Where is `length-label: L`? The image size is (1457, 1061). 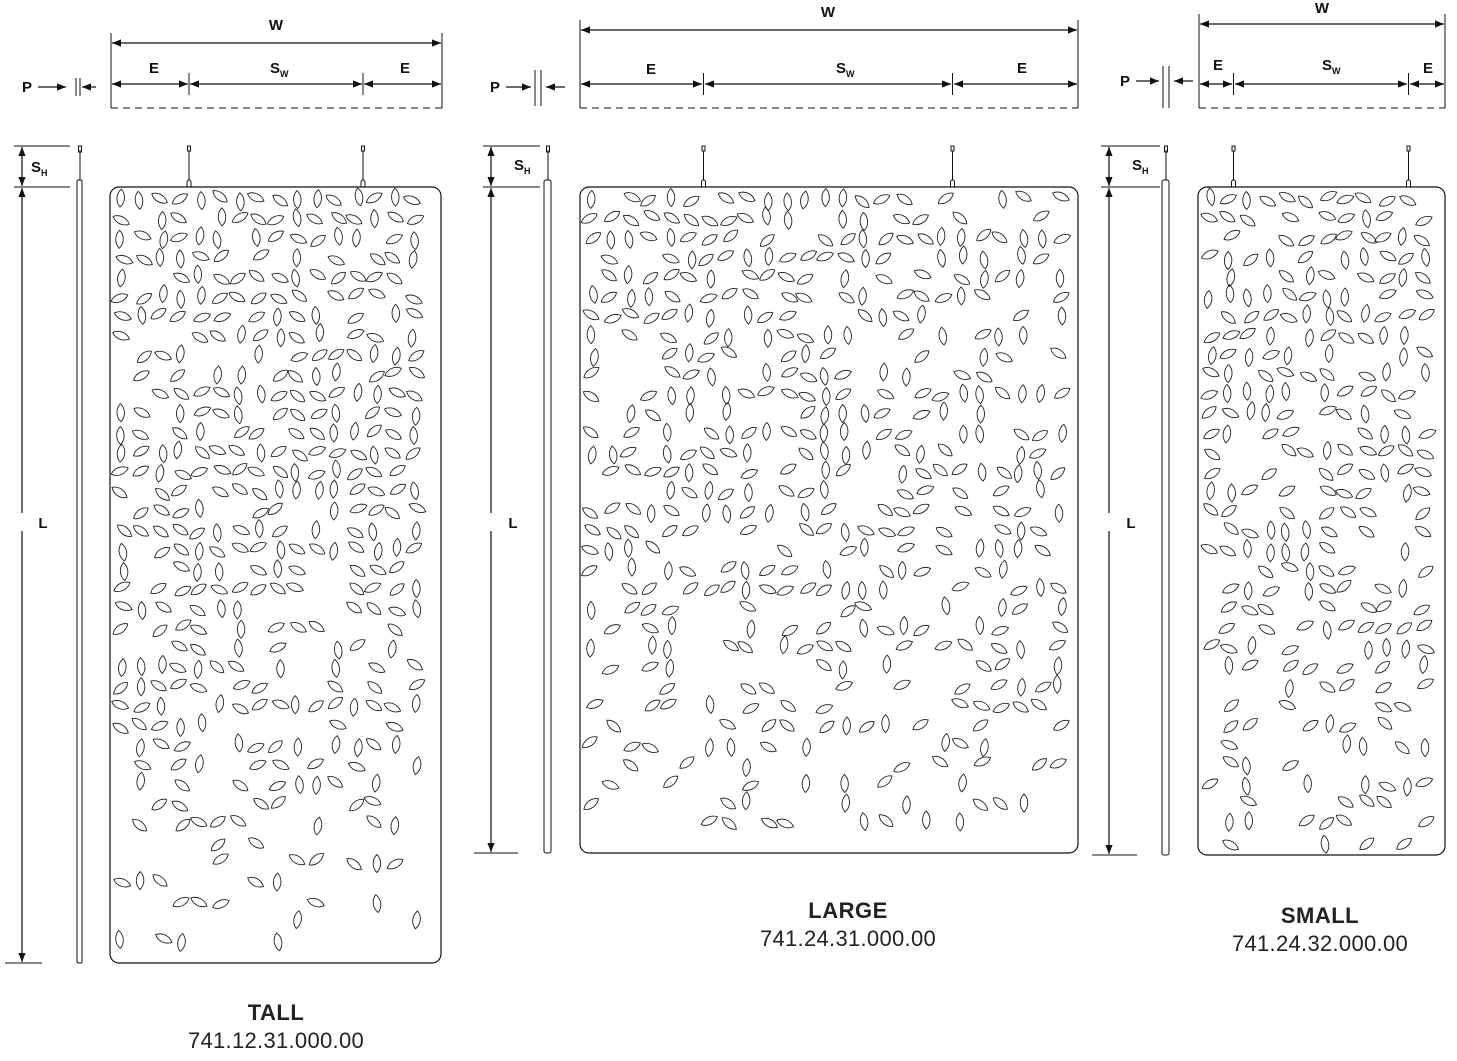 length-label: L is located at coordinates (42, 523).